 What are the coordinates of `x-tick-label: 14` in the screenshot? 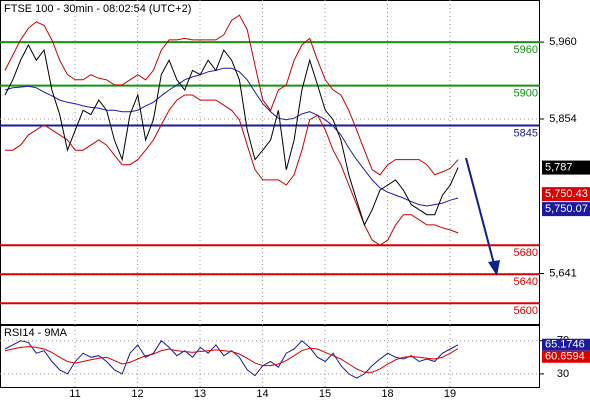 It's located at (262, 394).